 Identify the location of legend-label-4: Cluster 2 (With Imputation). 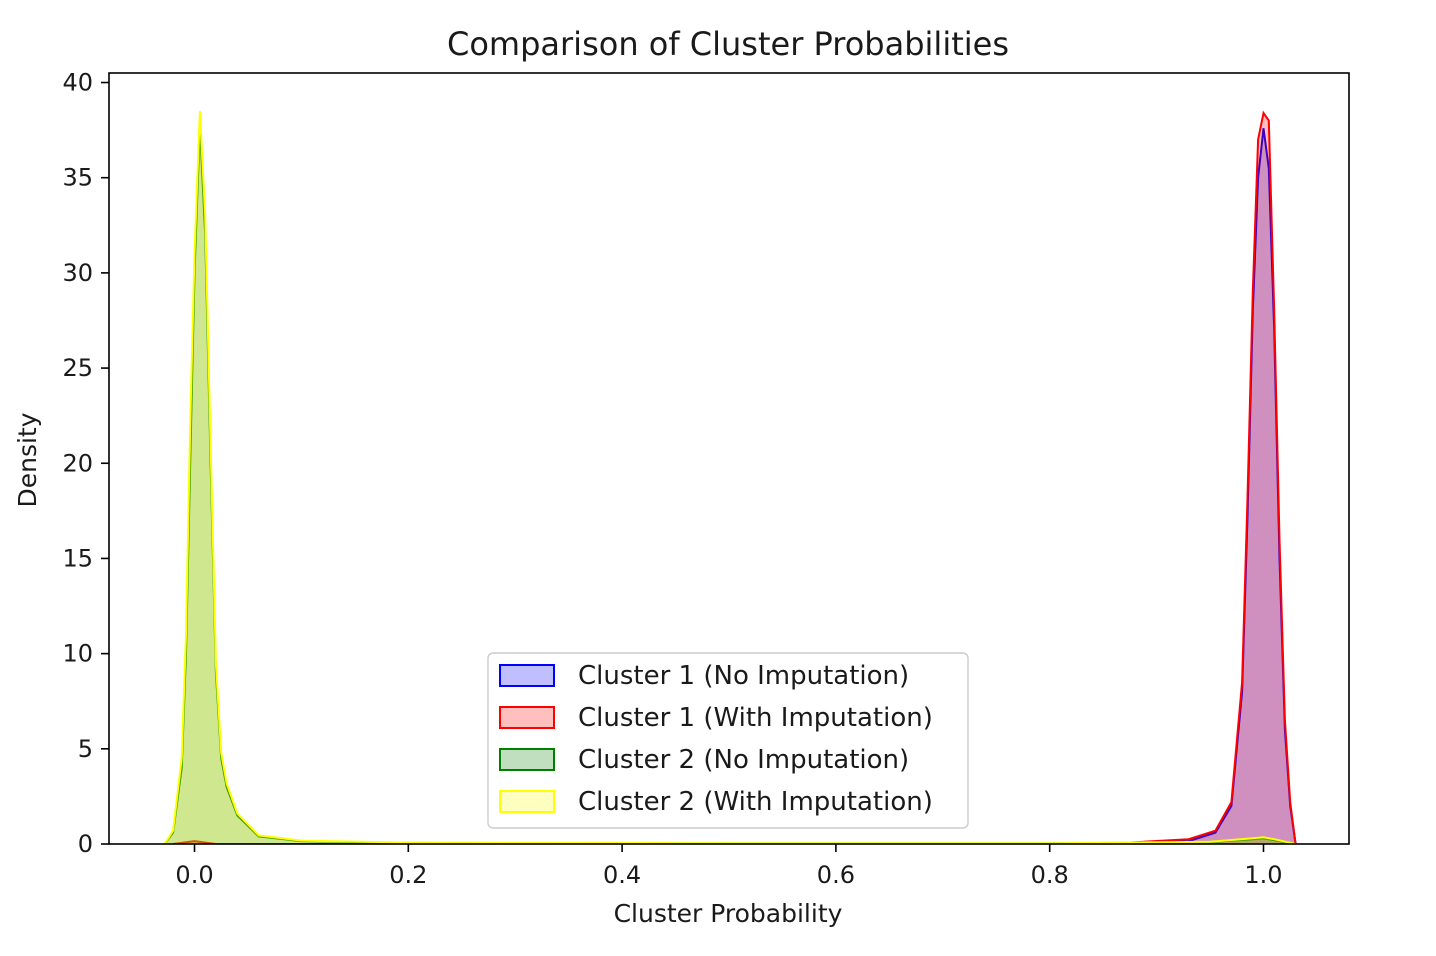
(755, 802).